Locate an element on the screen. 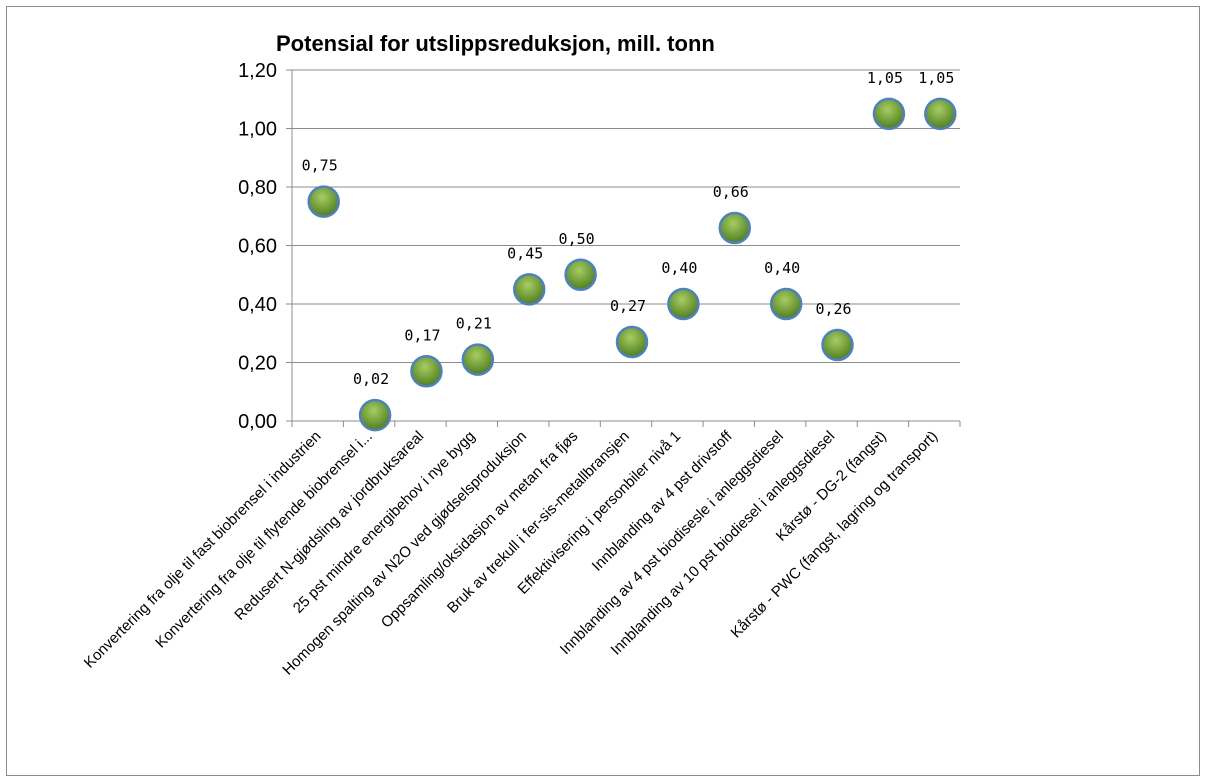 Image resolution: width=1208 pixels, height=784 pixels. data-label: 0,27 is located at coordinates (628, 306).